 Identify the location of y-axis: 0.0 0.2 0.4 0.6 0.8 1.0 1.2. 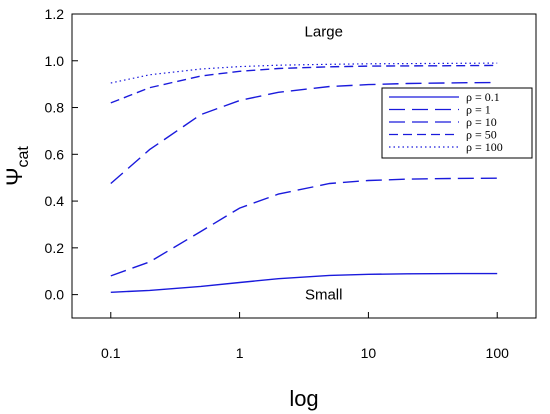
(61, 154).